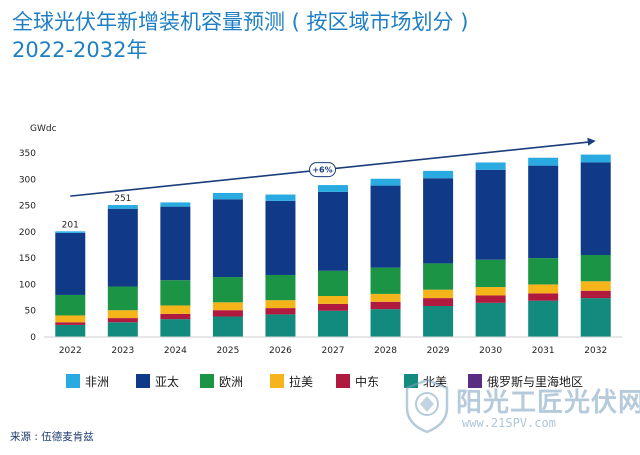 This screenshot has width=640, height=455. What do you see at coordinates (31, 312) in the screenshot?
I see `y-tick-label: 50` at bounding box center [31, 312].